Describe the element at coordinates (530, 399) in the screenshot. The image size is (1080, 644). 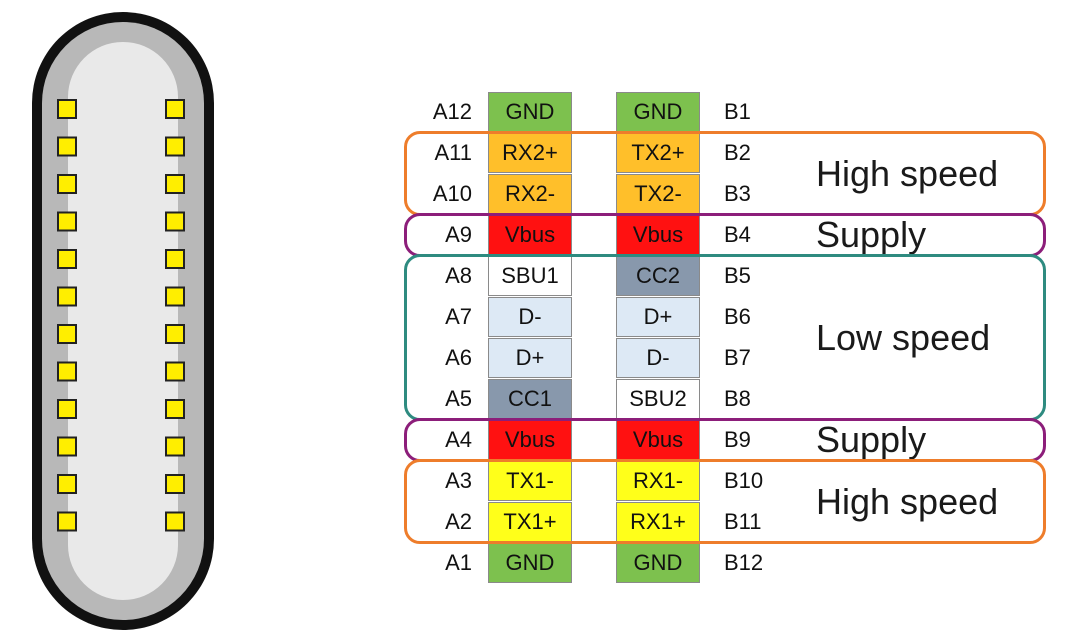
I see `signal-box-left: CC1` at that location.